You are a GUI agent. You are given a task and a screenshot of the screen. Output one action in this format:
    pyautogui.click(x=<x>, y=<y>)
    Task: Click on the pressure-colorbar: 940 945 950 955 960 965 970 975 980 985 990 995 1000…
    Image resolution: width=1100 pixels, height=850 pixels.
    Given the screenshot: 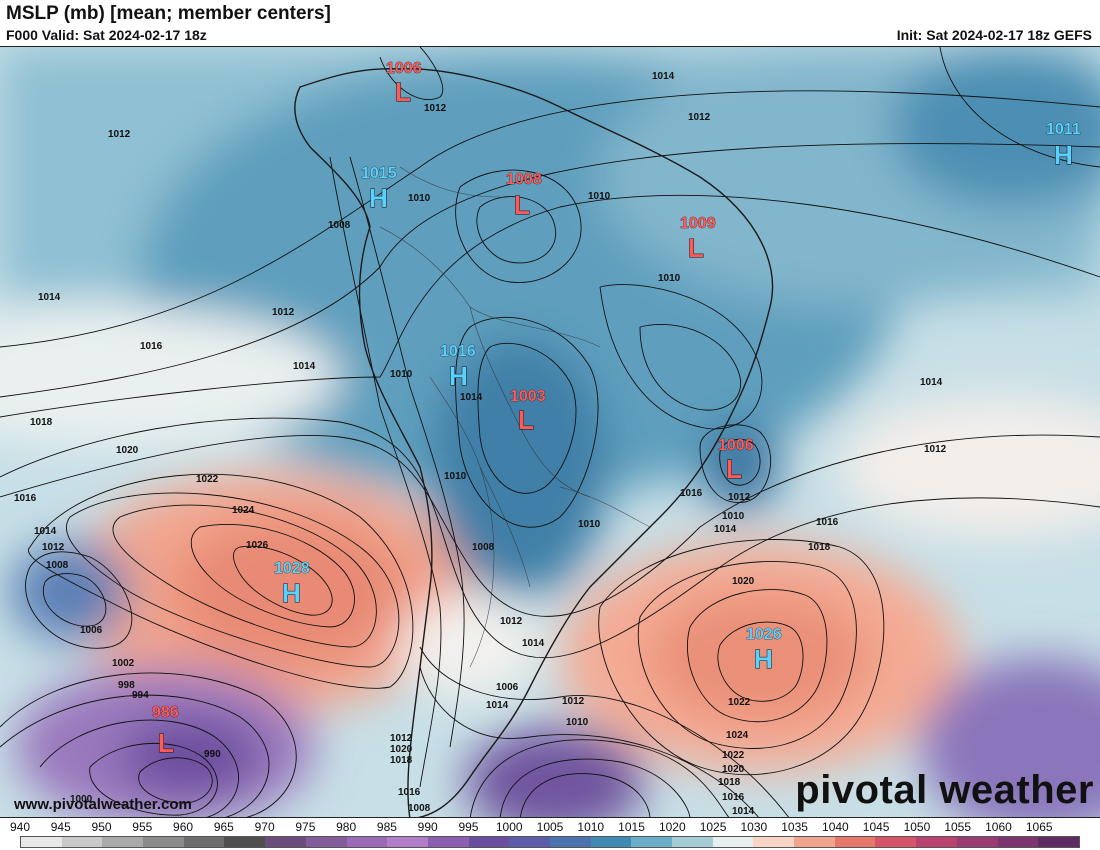 What is the action you would take?
    pyautogui.click(x=550, y=834)
    